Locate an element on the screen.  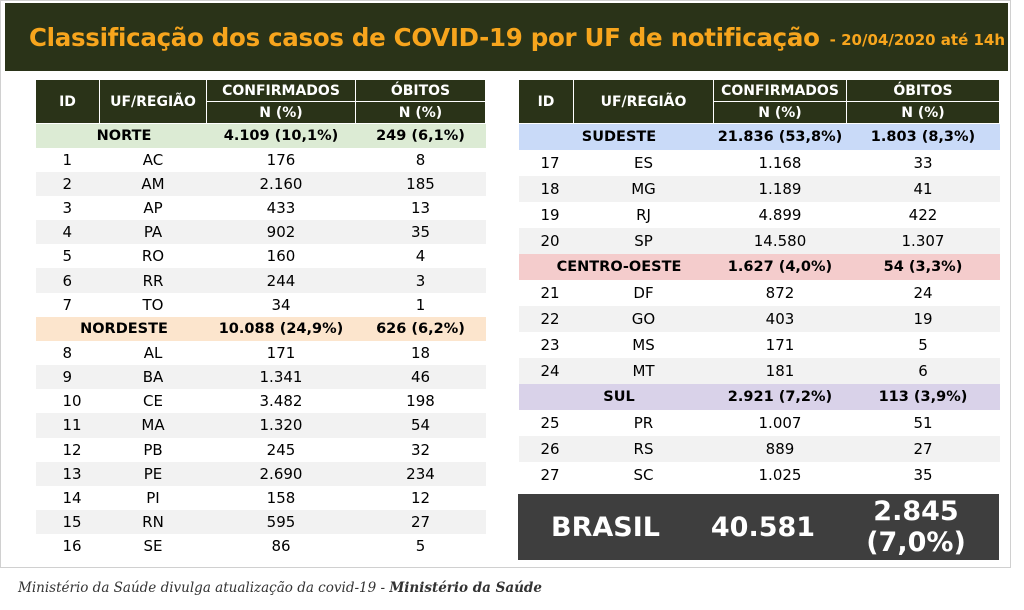
cell-id: 27 is located at coordinates (546, 474).